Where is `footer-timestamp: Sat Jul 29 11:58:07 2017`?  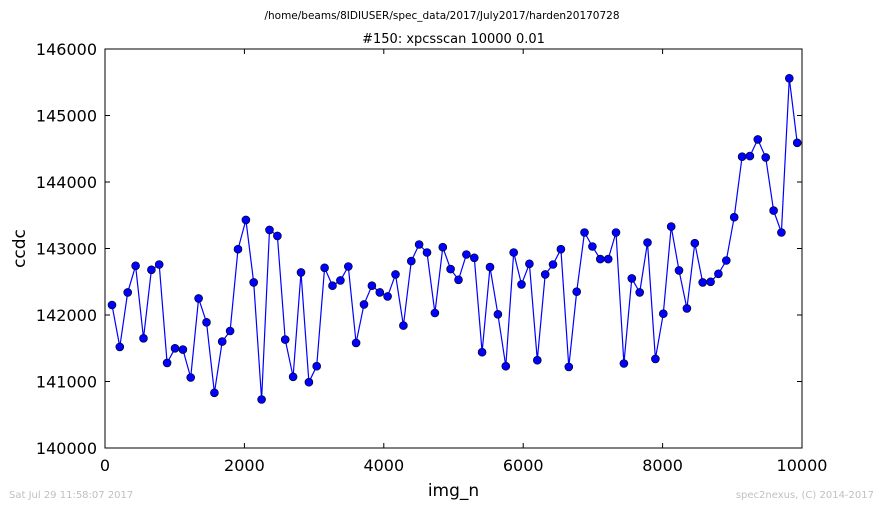
footer-timestamp: Sat Jul 29 11:58:07 2017 is located at coordinates (71, 495).